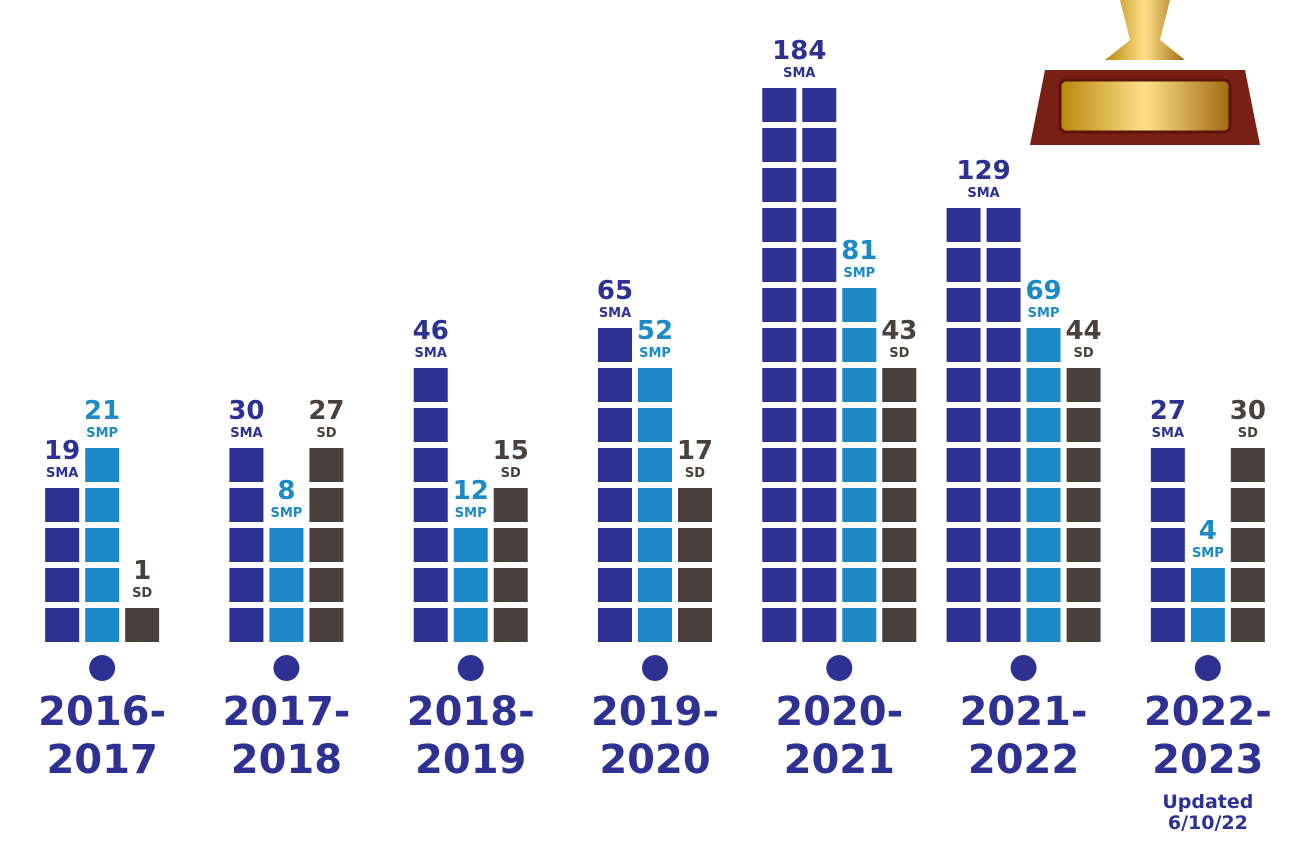 Image resolution: width=1305 pixels, height=847 pixels. What do you see at coordinates (655, 736) in the screenshot?
I see `category-label: 2019-2020` at bounding box center [655, 736].